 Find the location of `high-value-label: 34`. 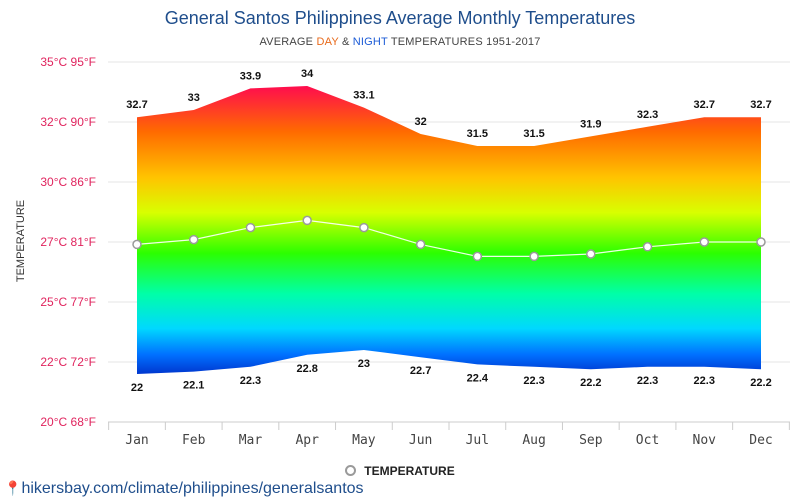

high-value-label: 34 is located at coordinates (307, 74).